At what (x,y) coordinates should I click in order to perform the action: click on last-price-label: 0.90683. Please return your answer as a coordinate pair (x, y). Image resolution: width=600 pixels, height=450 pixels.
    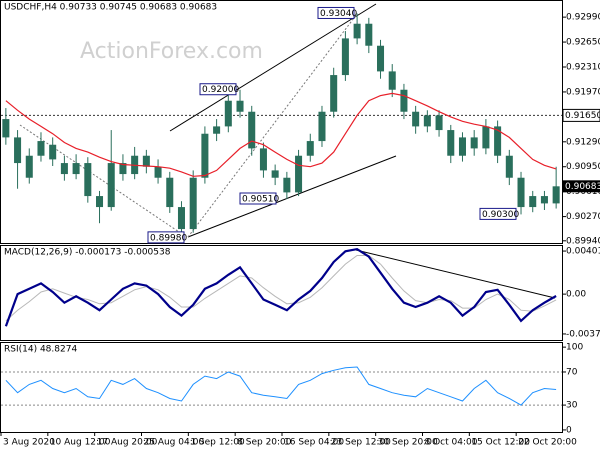
    Looking at the image, I should click on (582, 187).